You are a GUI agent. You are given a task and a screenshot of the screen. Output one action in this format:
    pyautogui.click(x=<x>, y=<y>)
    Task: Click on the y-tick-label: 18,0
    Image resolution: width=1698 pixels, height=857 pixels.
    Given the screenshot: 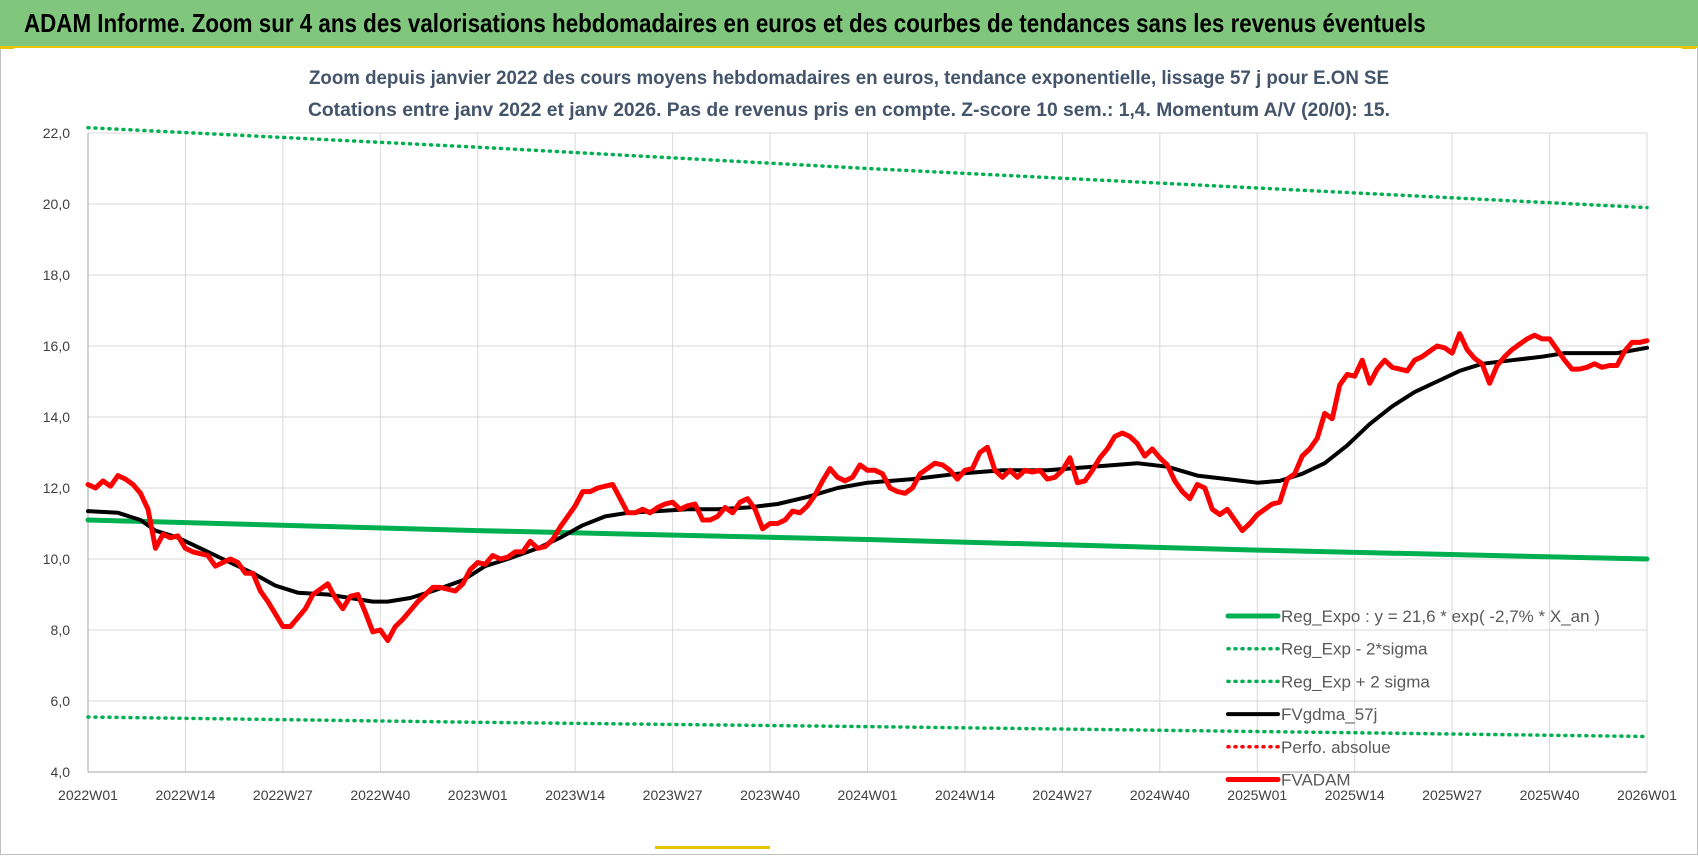 What is the action you would take?
    pyautogui.click(x=56, y=275)
    